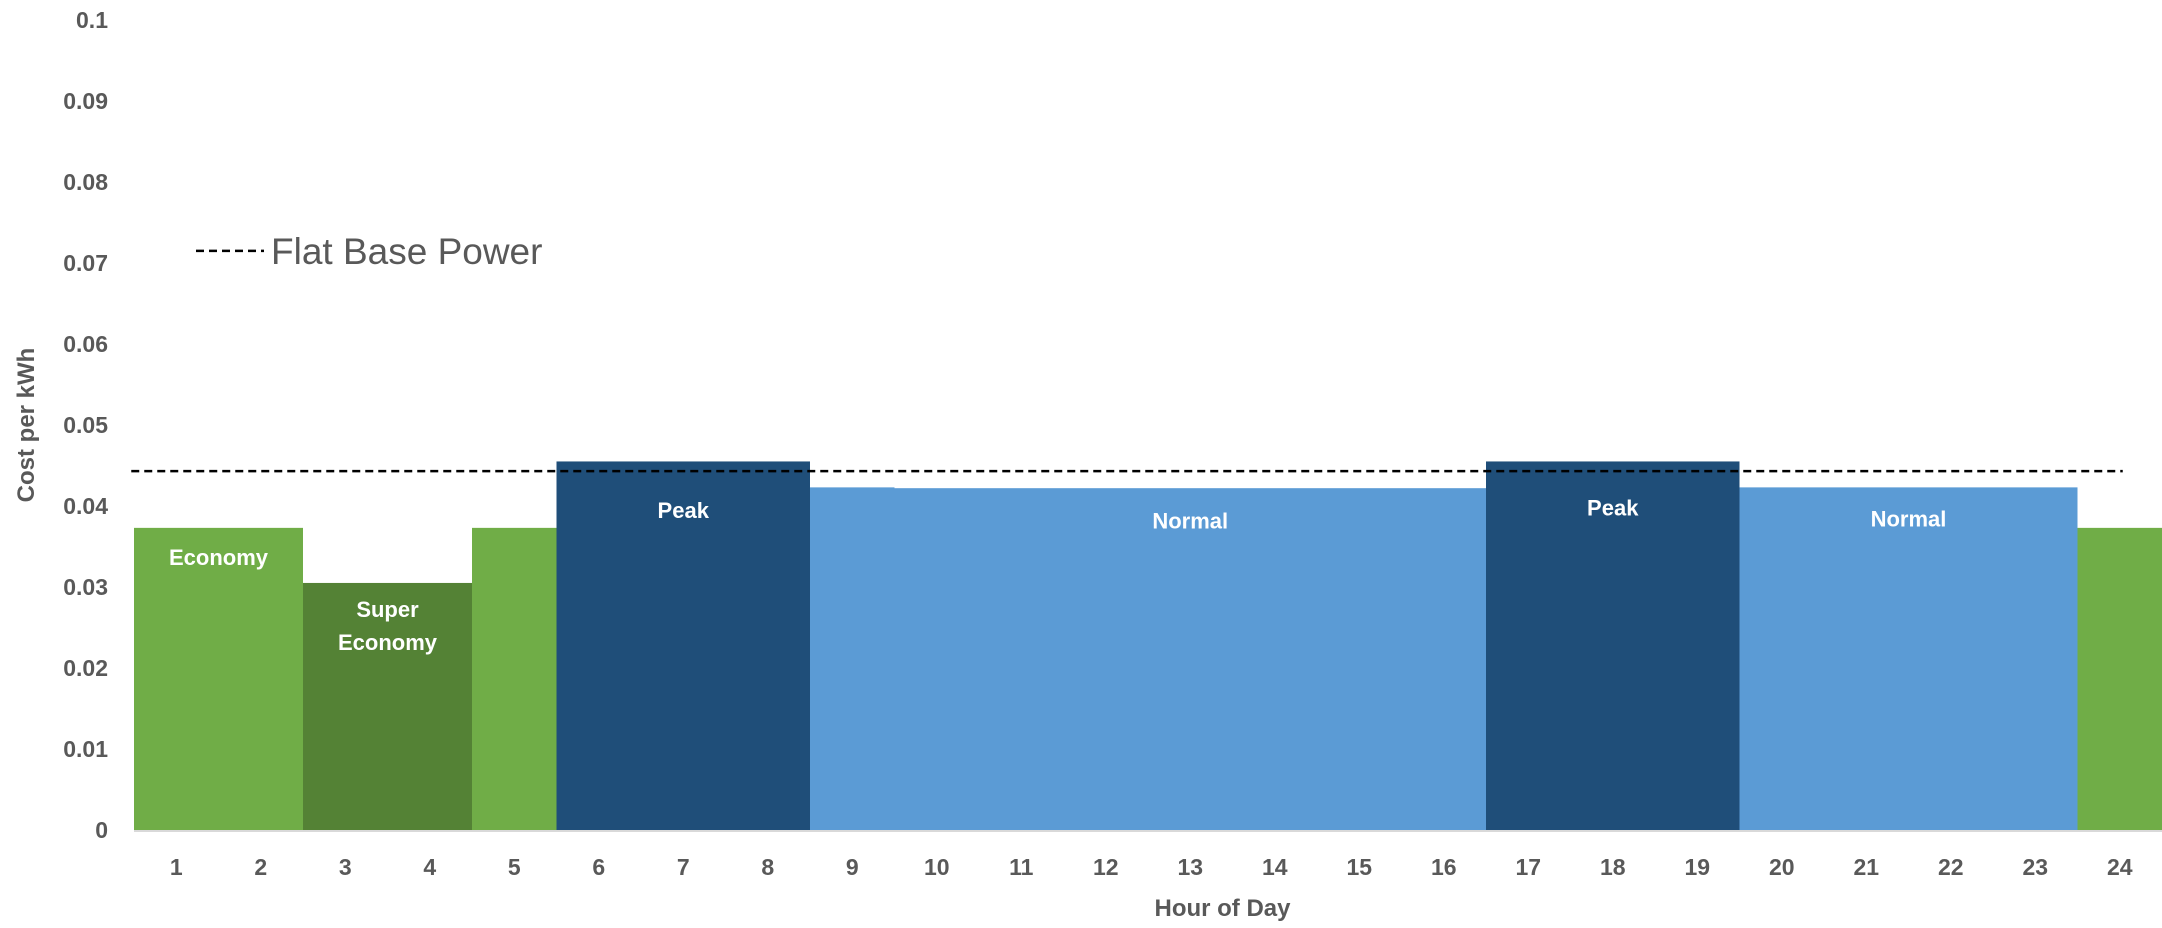  I want to click on x-tick-label: 3, so click(345, 867).